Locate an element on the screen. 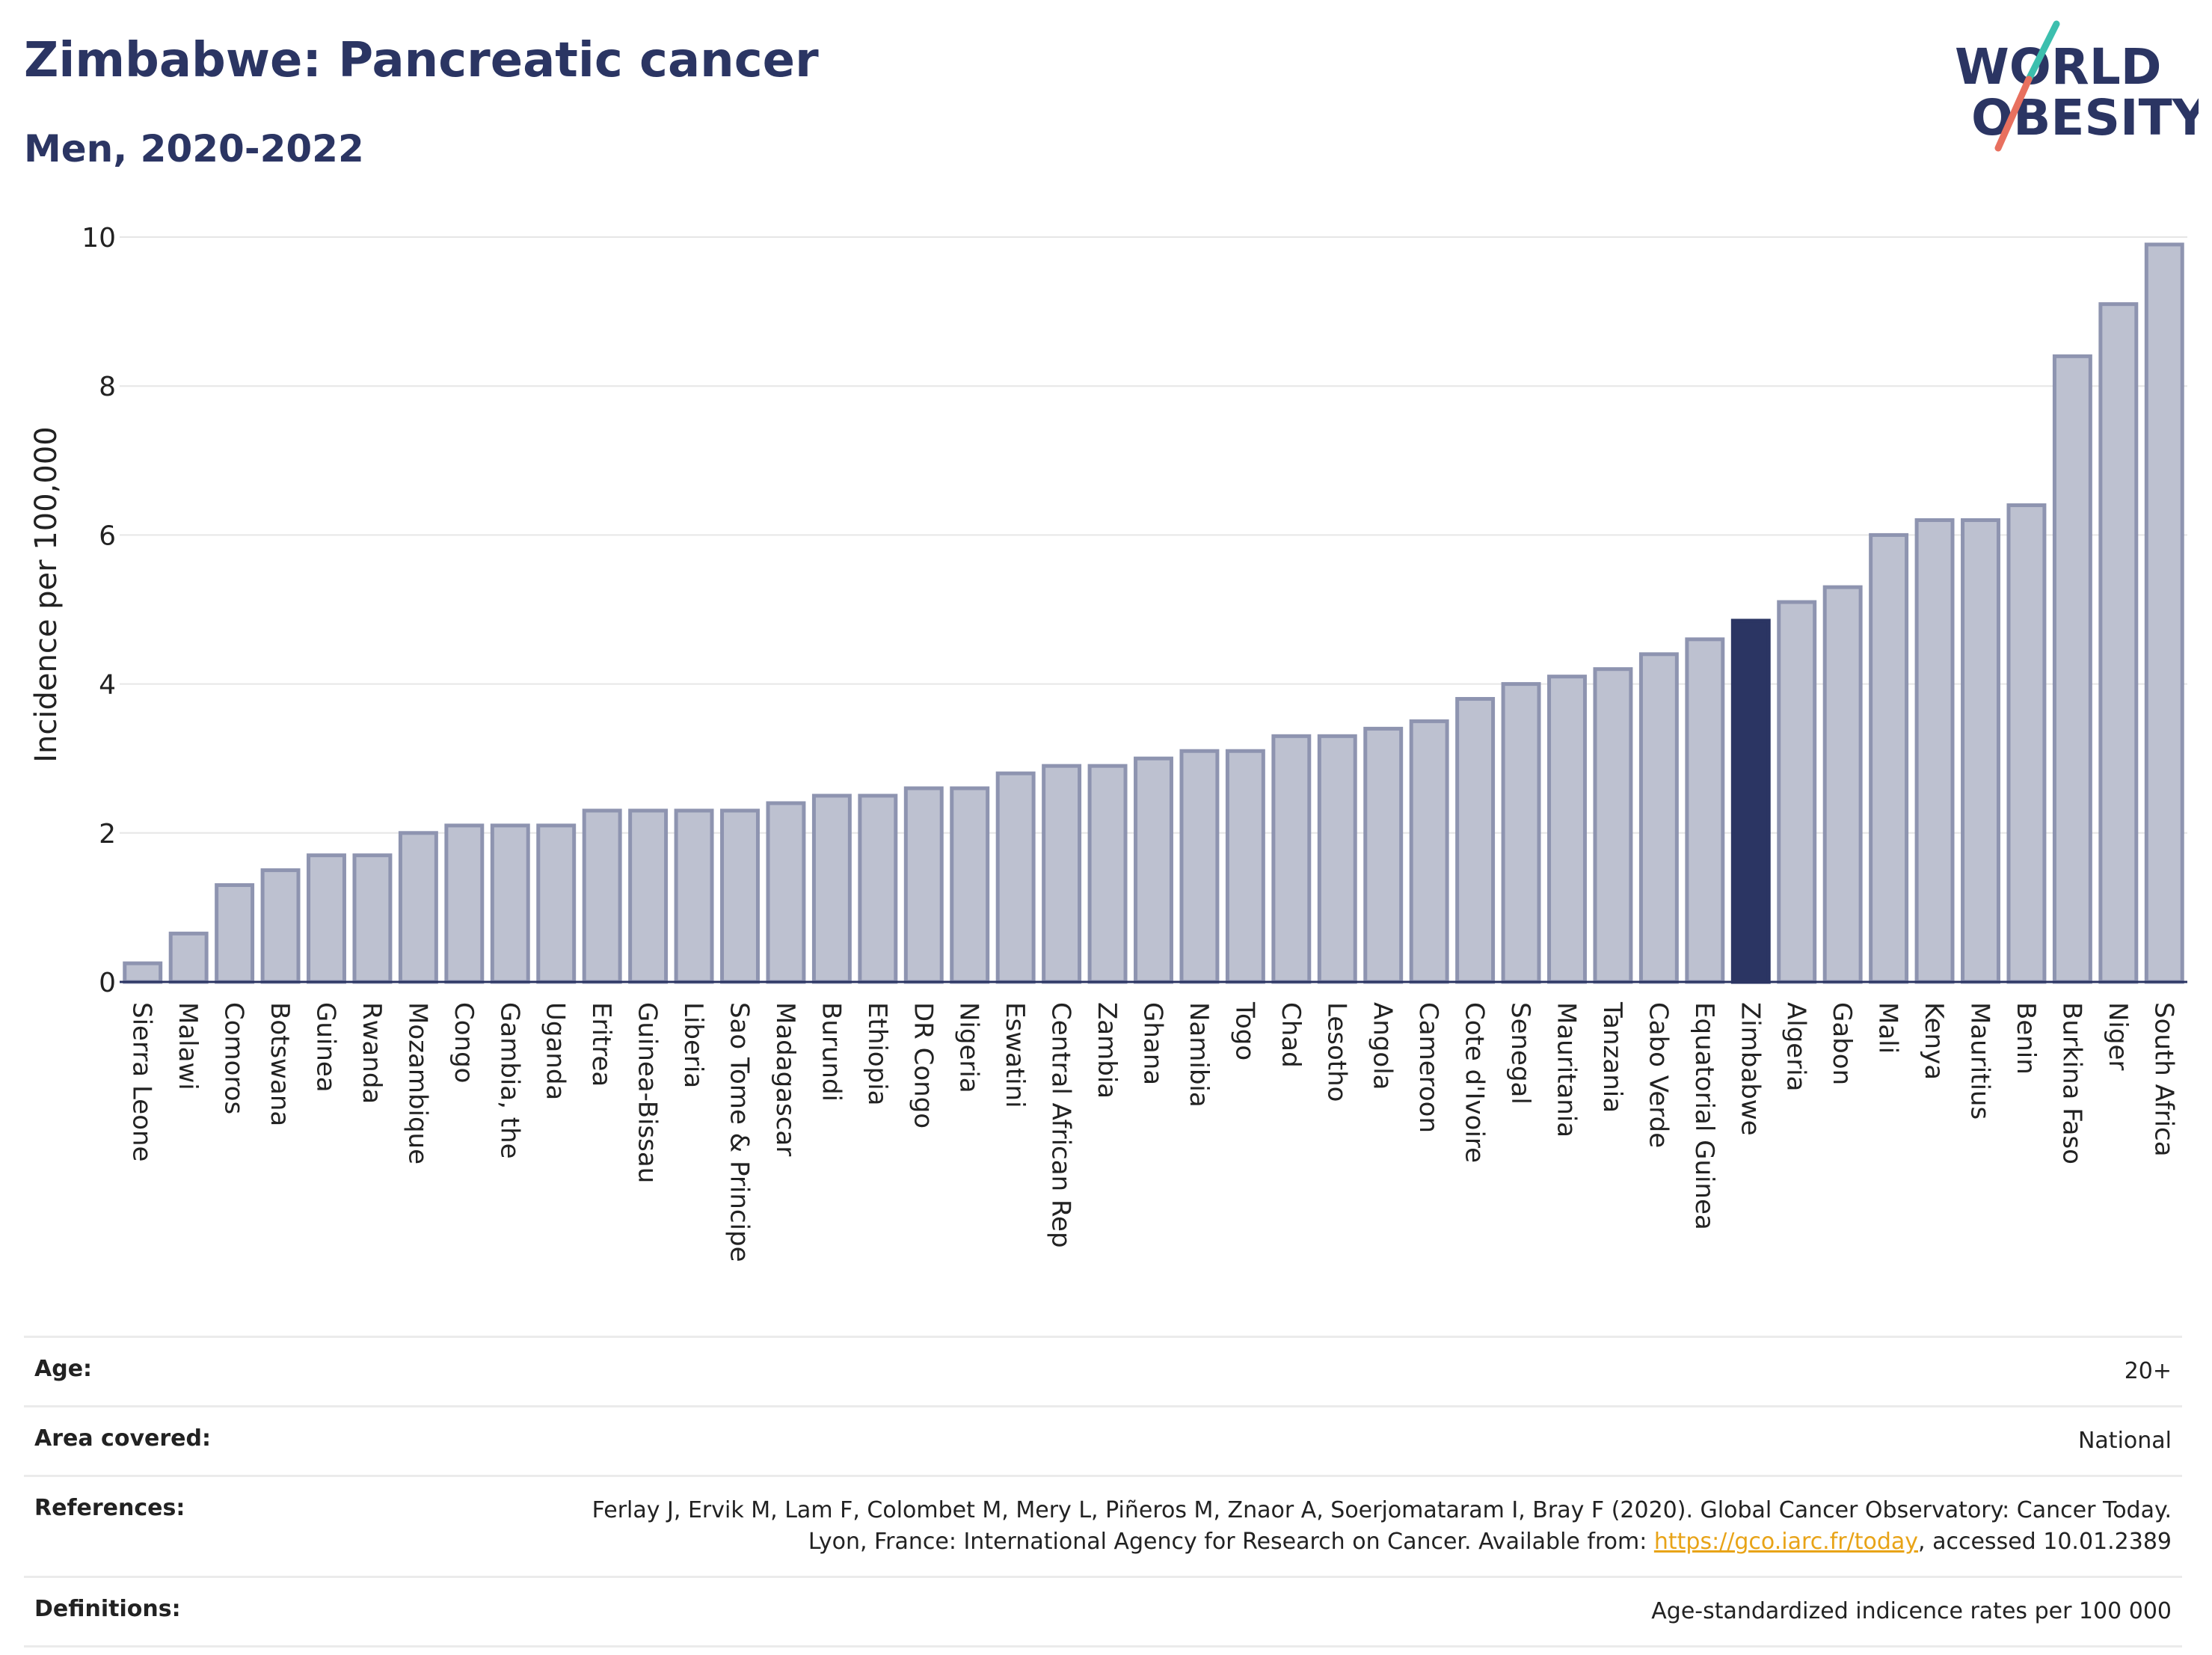 The width and height of the screenshot is (2212, 1655). x-tick-label: Cote d'Ivoire is located at coordinates (1475, 1082).